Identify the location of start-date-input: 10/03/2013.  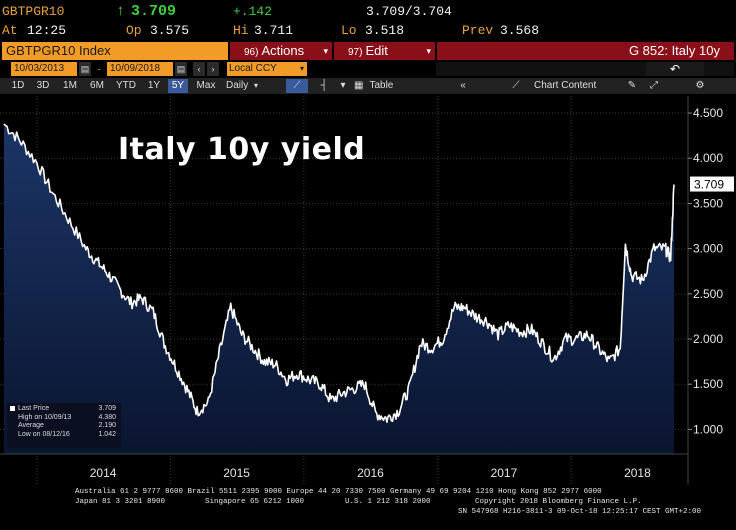
(44, 69).